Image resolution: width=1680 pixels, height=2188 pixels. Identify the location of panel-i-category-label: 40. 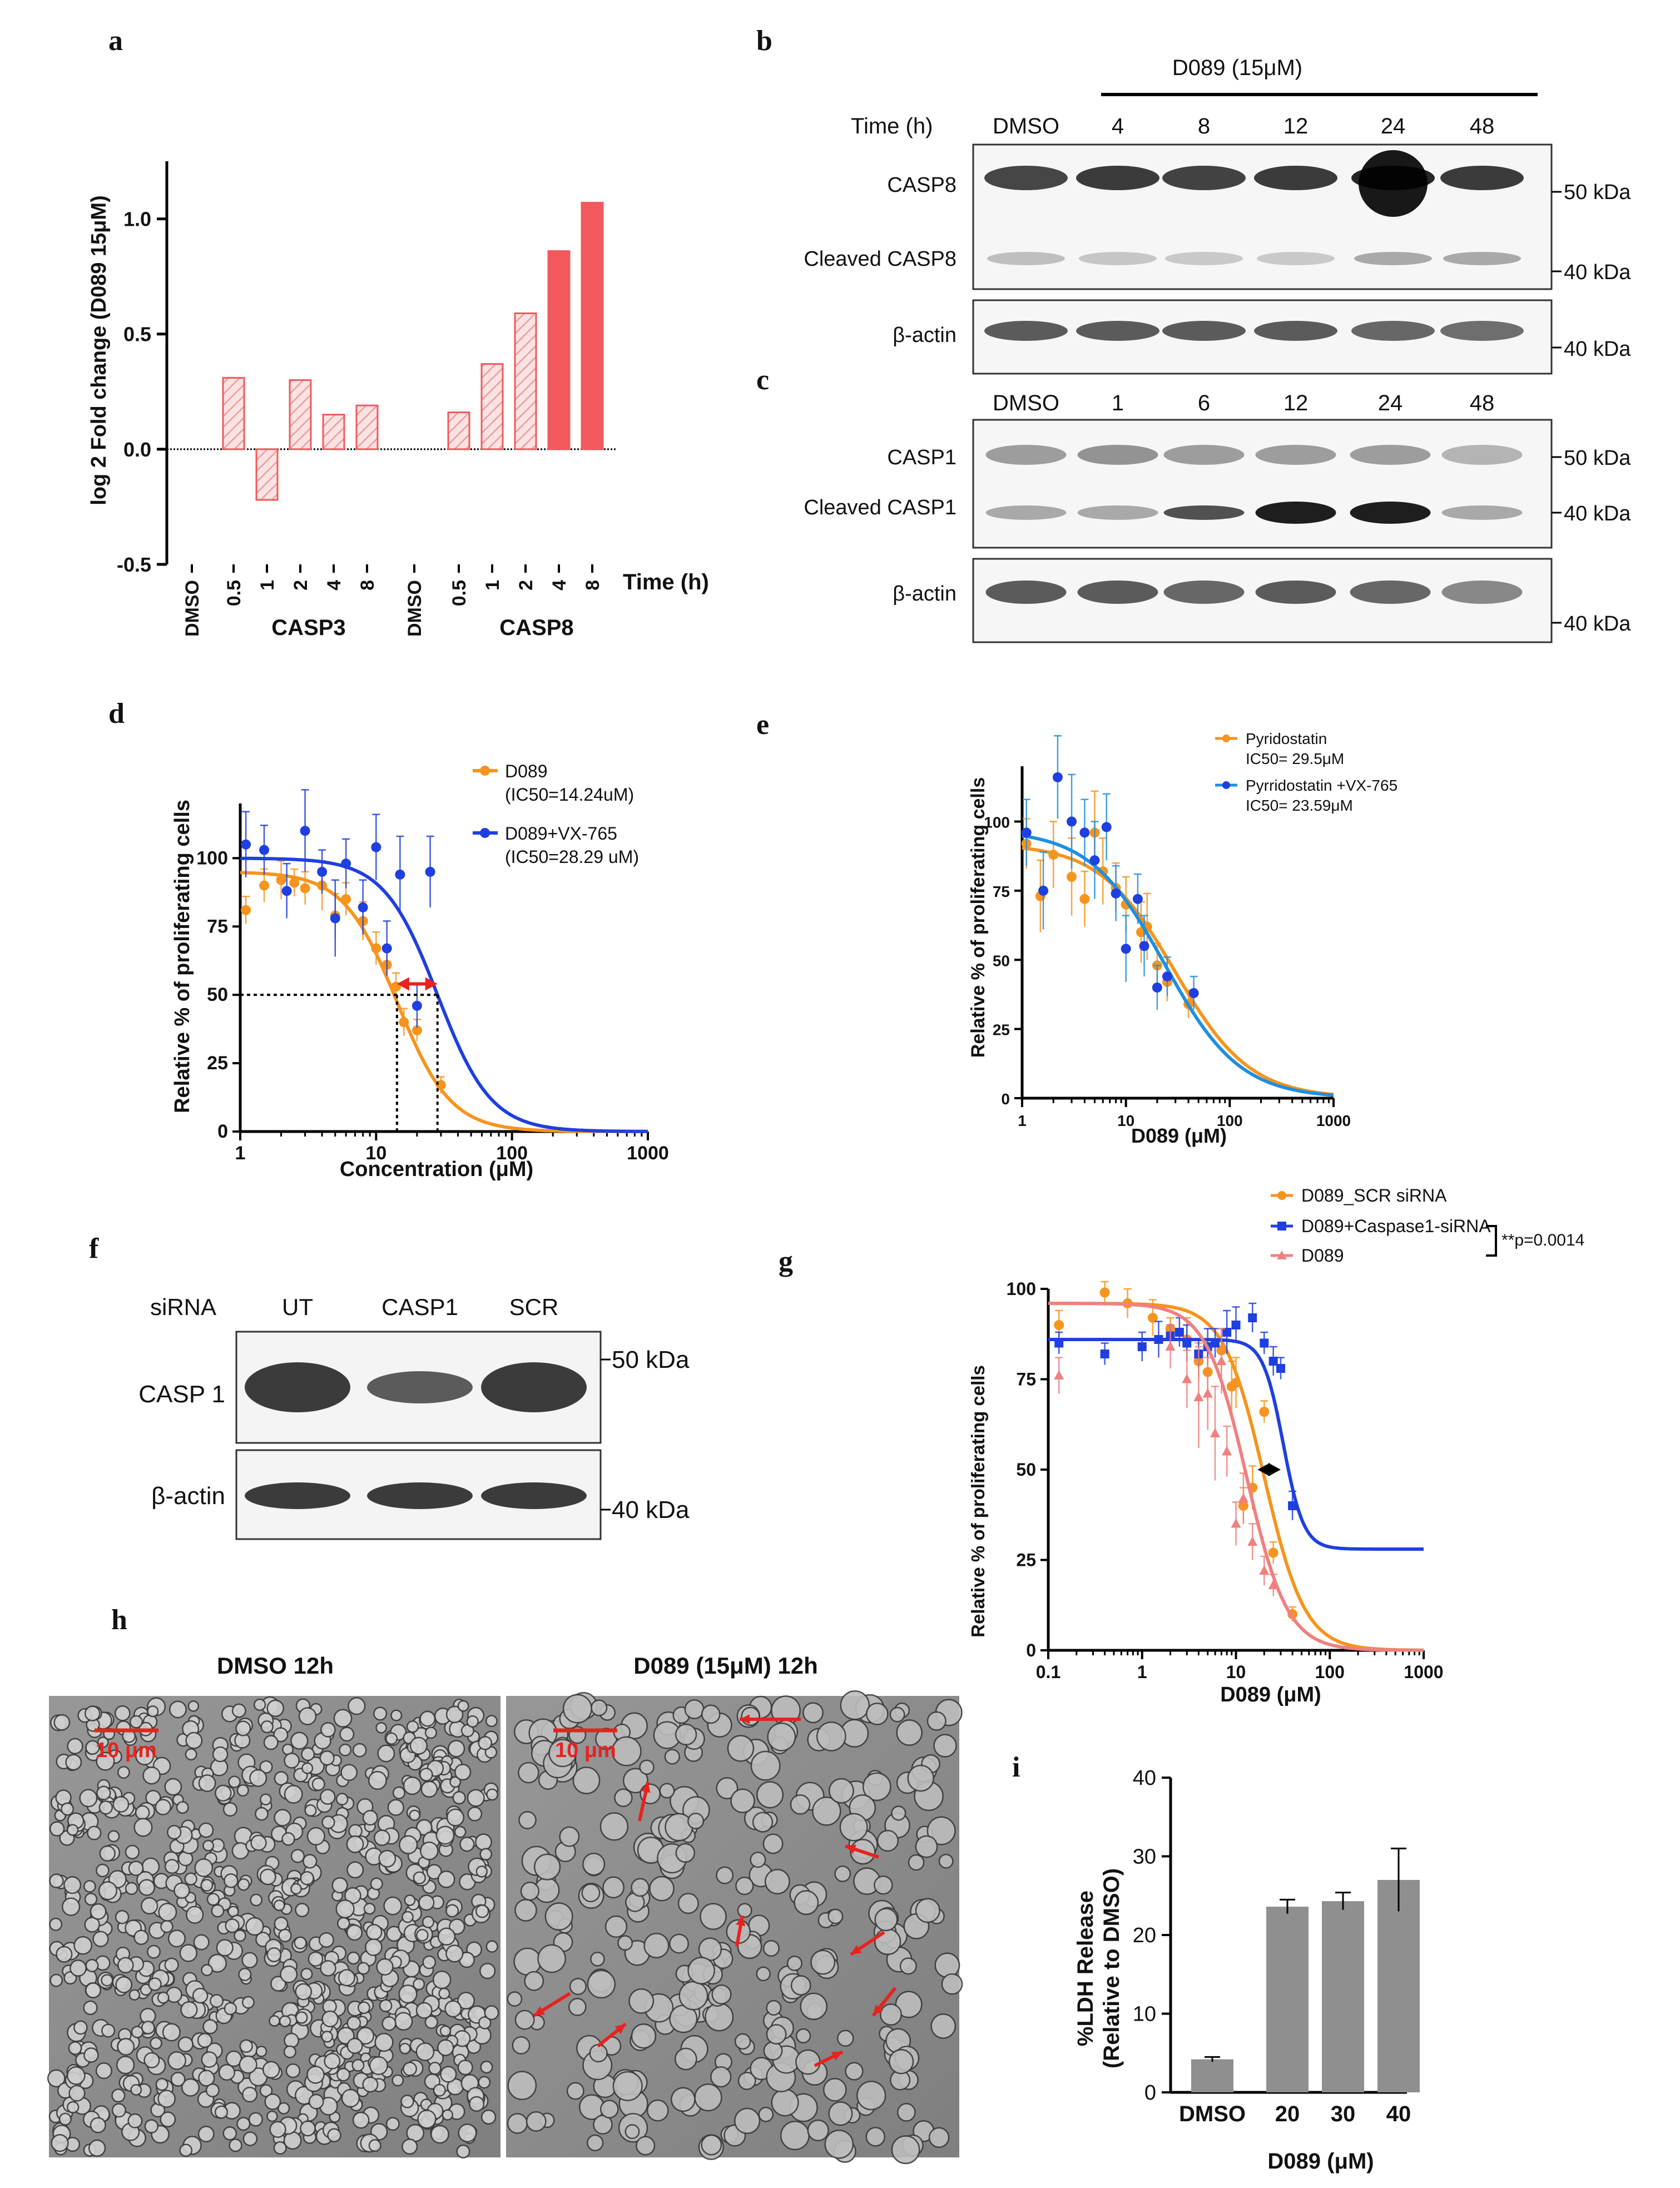
(1398, 2114).